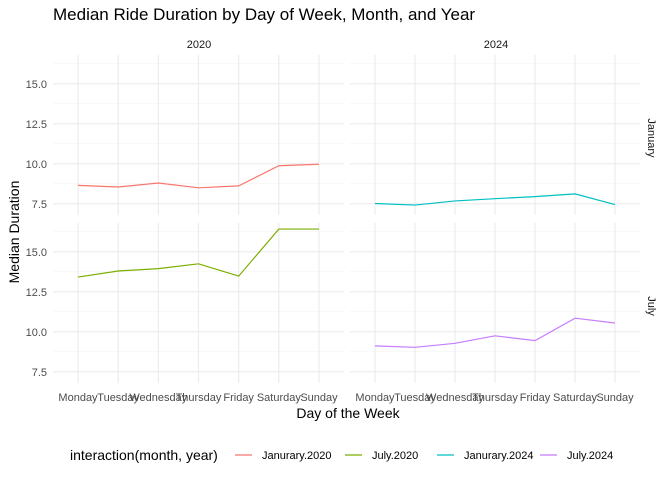 This screenshot has height=480, width=672. I want to click on panel-july-2024, so click(495, 303).